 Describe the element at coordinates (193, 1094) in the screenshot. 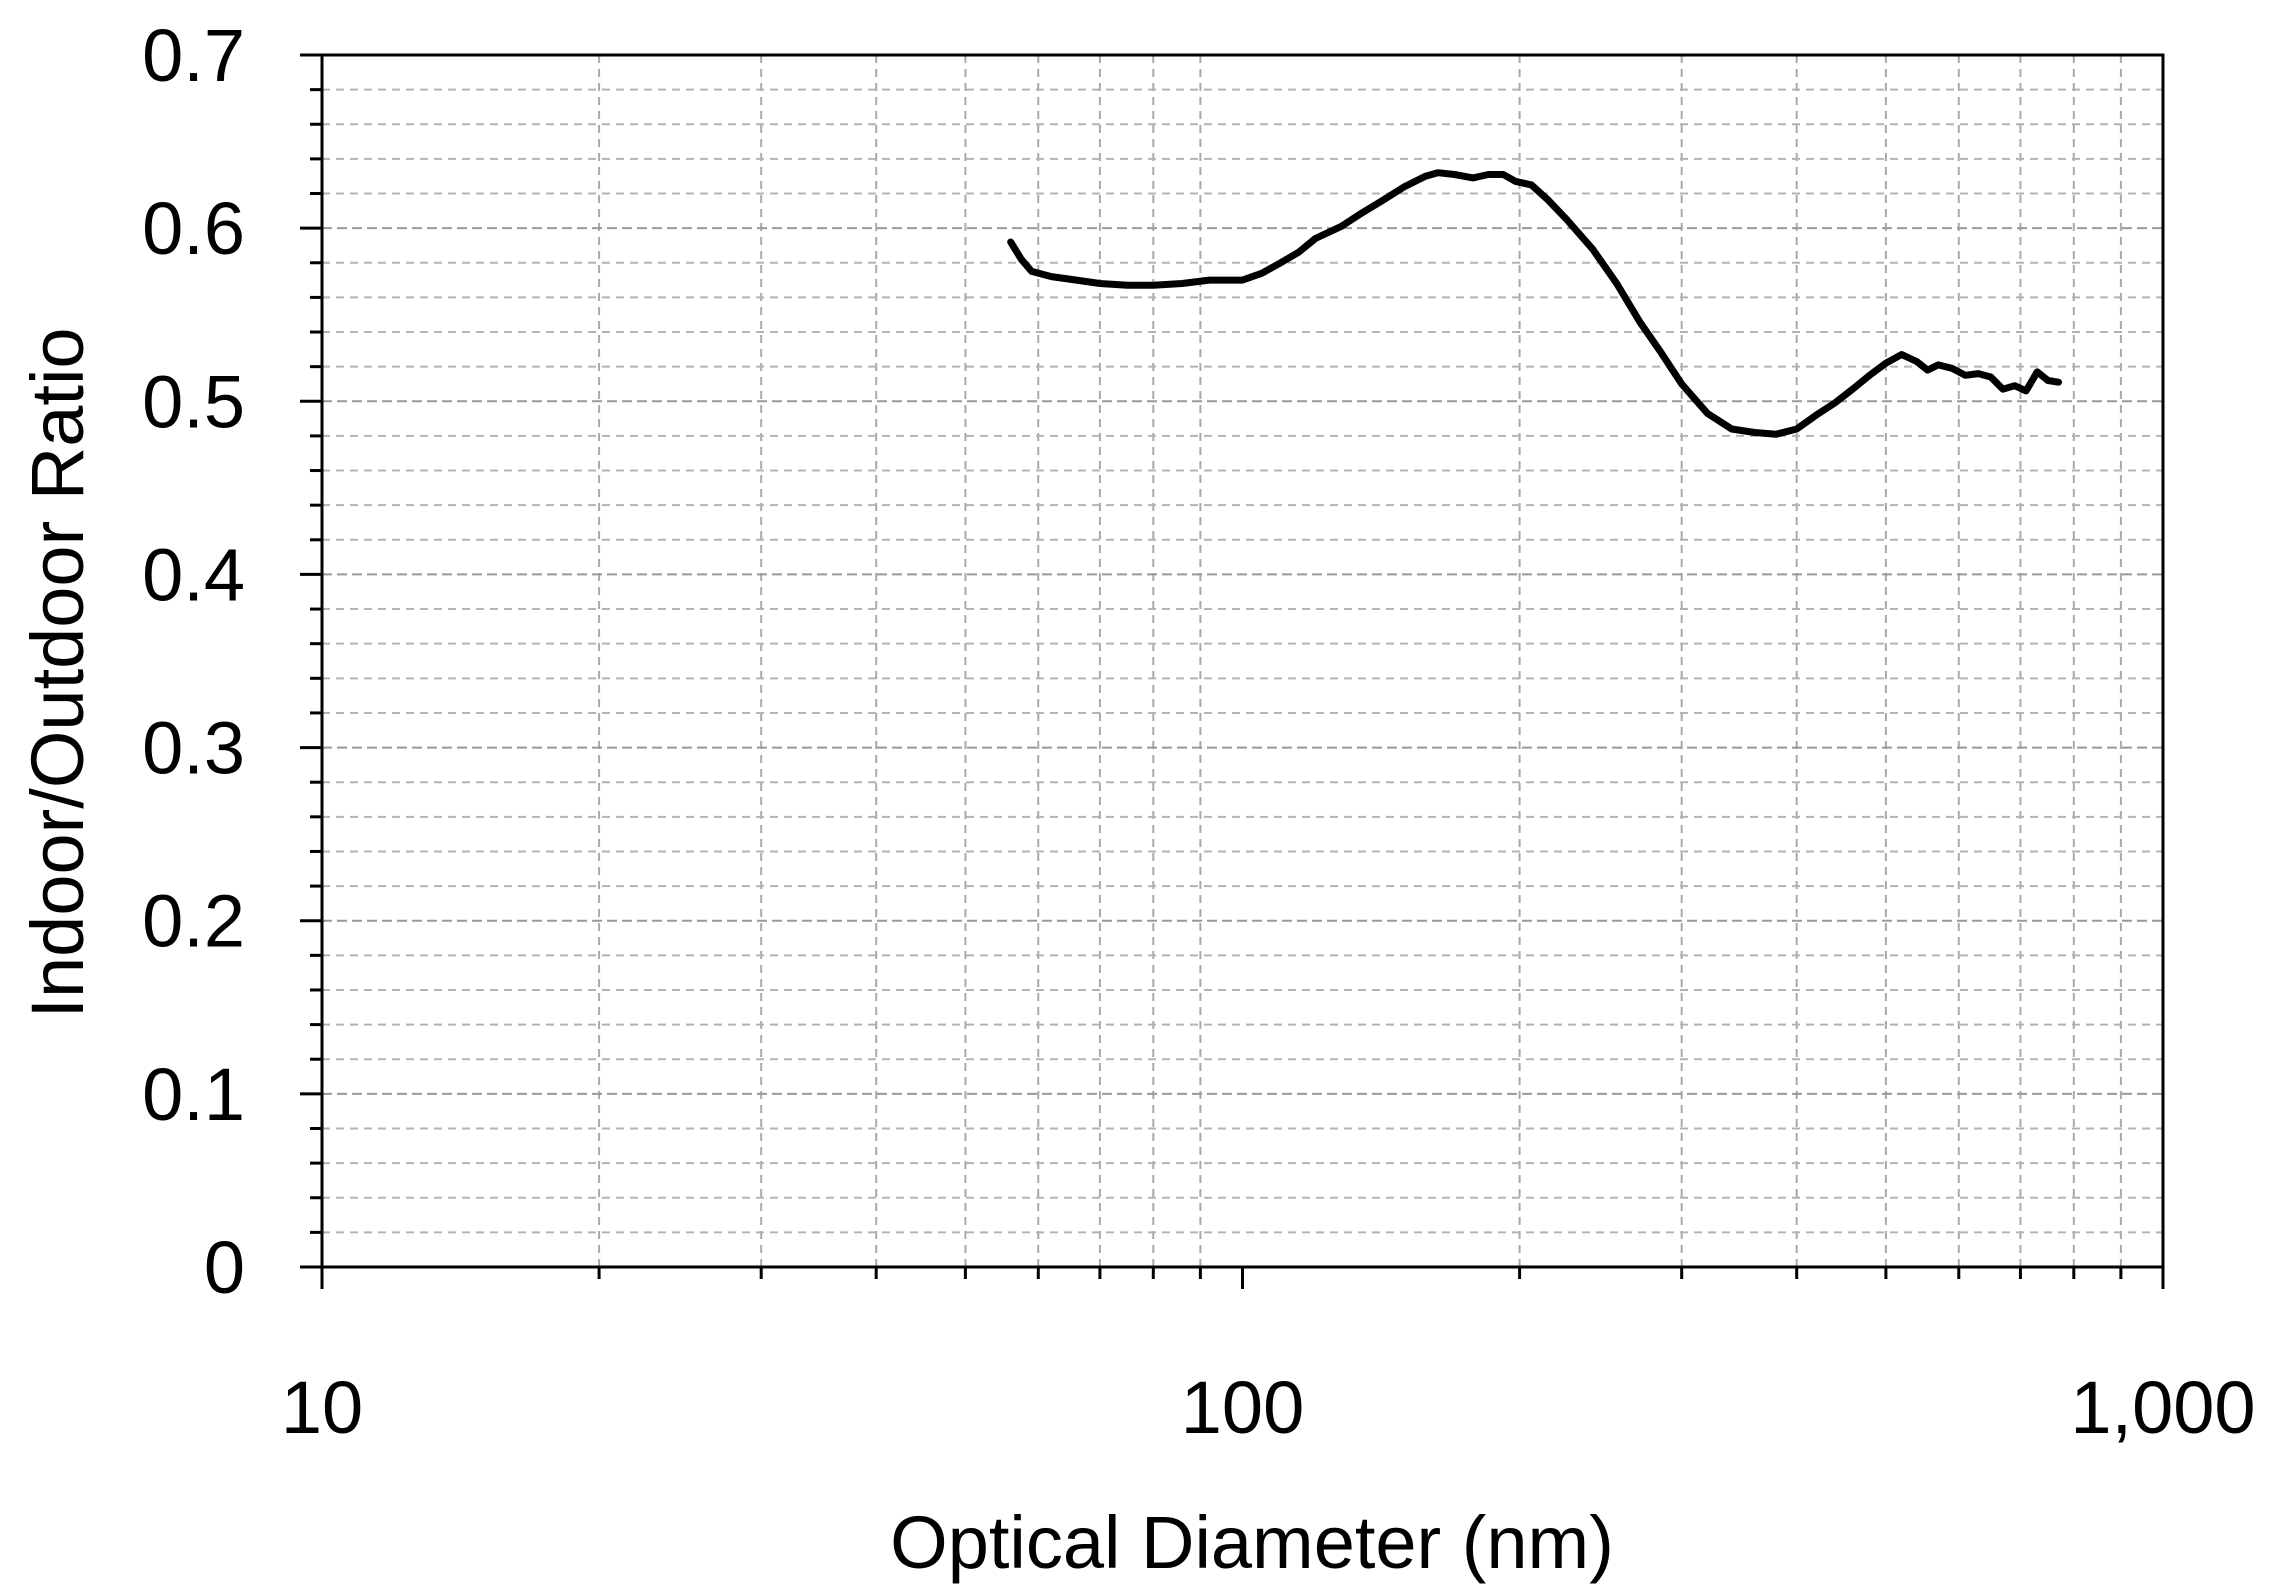

I see `y-tick-label: 0.1` at that location.